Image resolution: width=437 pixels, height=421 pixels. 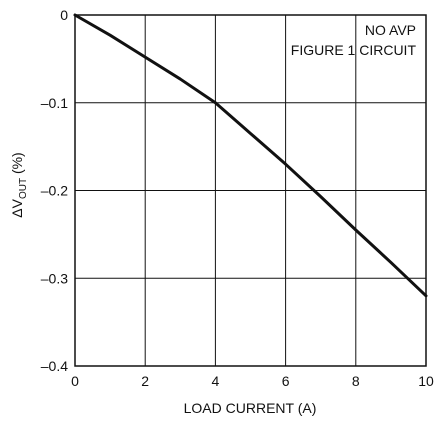 I want to click on x-tick-label: 2, so click(x=145, y=381).